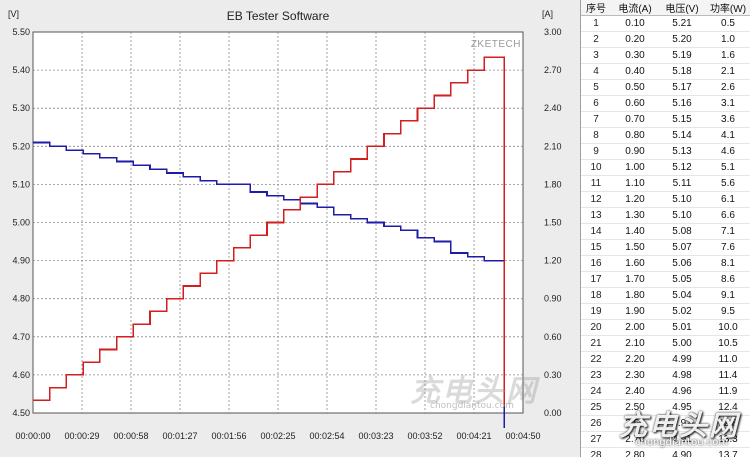  What do you see at coordinates (665, 199) in the screenshot?
I see `table-row: 12 1.20 5.10 6.1` at bounding box center [665, 199].